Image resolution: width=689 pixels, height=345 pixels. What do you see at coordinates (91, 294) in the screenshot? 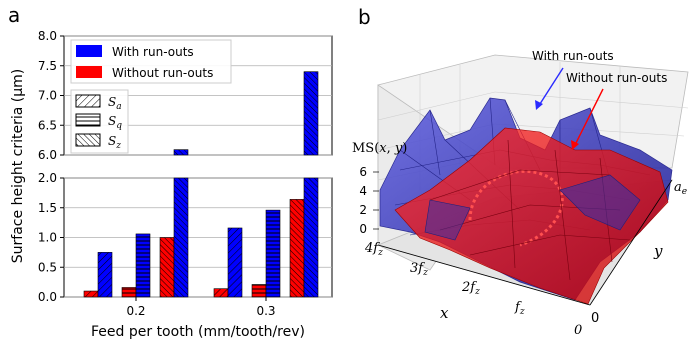
I see `bar-without-sa-0.2-hatch` at bounding box center [91, 294].